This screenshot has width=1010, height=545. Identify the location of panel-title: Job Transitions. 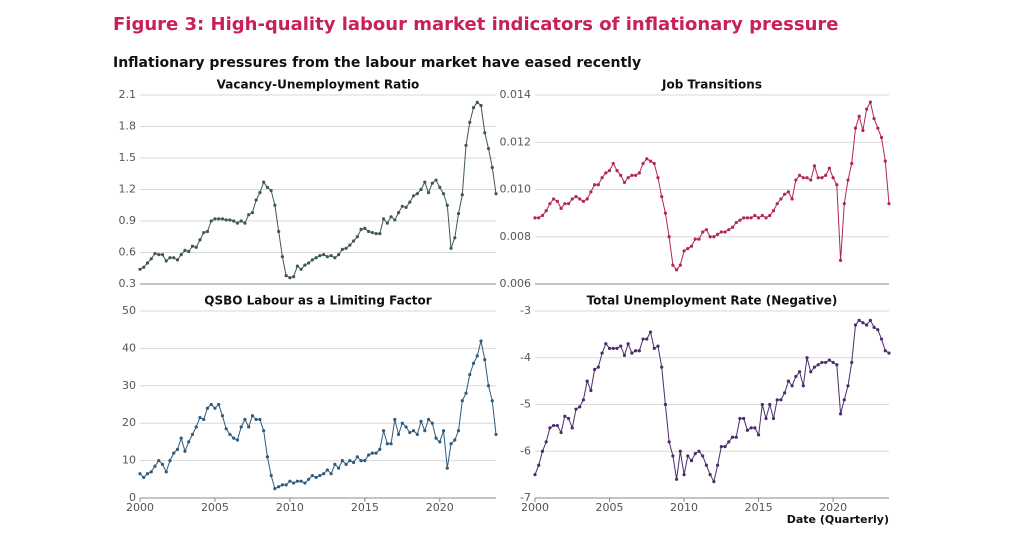
(711, 85).